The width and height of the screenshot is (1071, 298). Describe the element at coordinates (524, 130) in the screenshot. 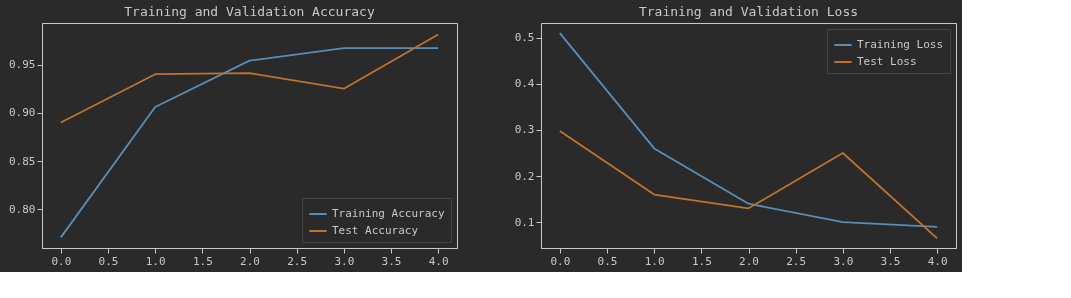

I see `y-tick-label: 0.3` at that location.